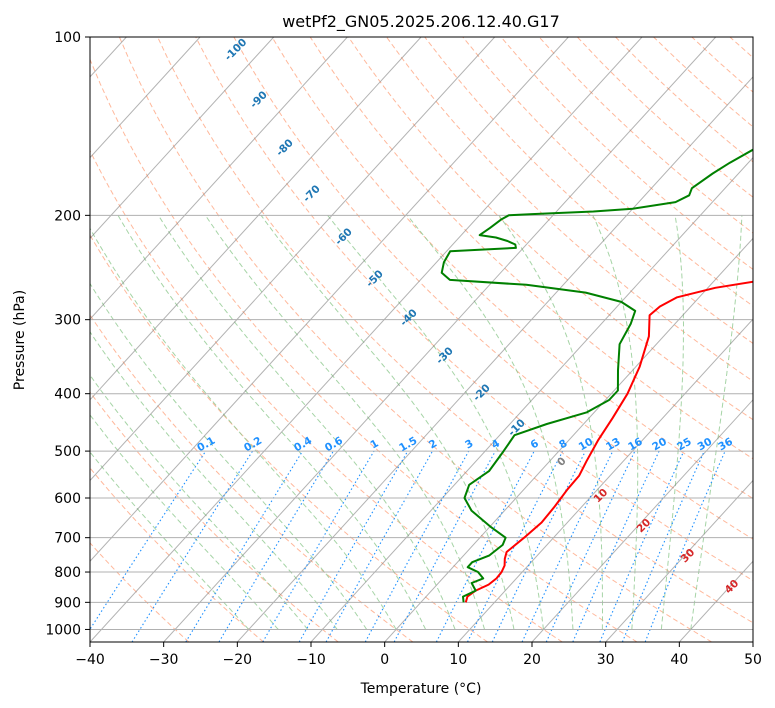 Image resolution: width=775 pixels, height=708 pixels. What do you see at coordinates (67, 216) in the screenshot?
I see `y-tick-label: 200` at bounding box center [67, 216].